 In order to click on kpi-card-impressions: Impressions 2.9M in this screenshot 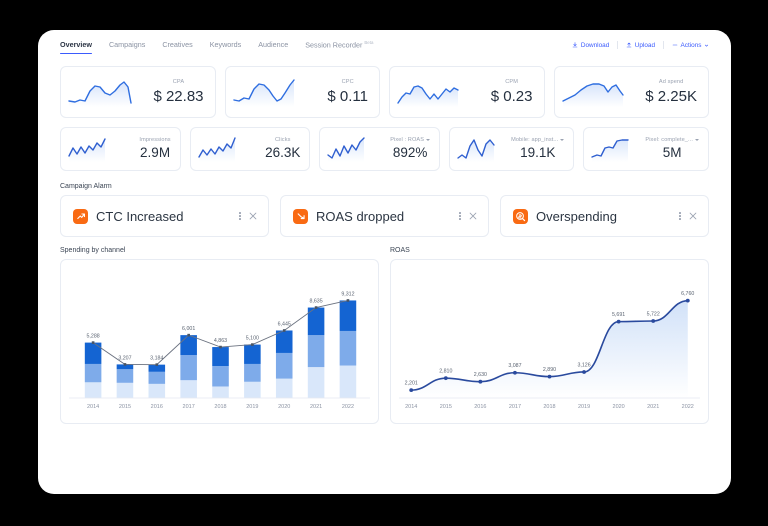, I will do `click(120, 149)`.